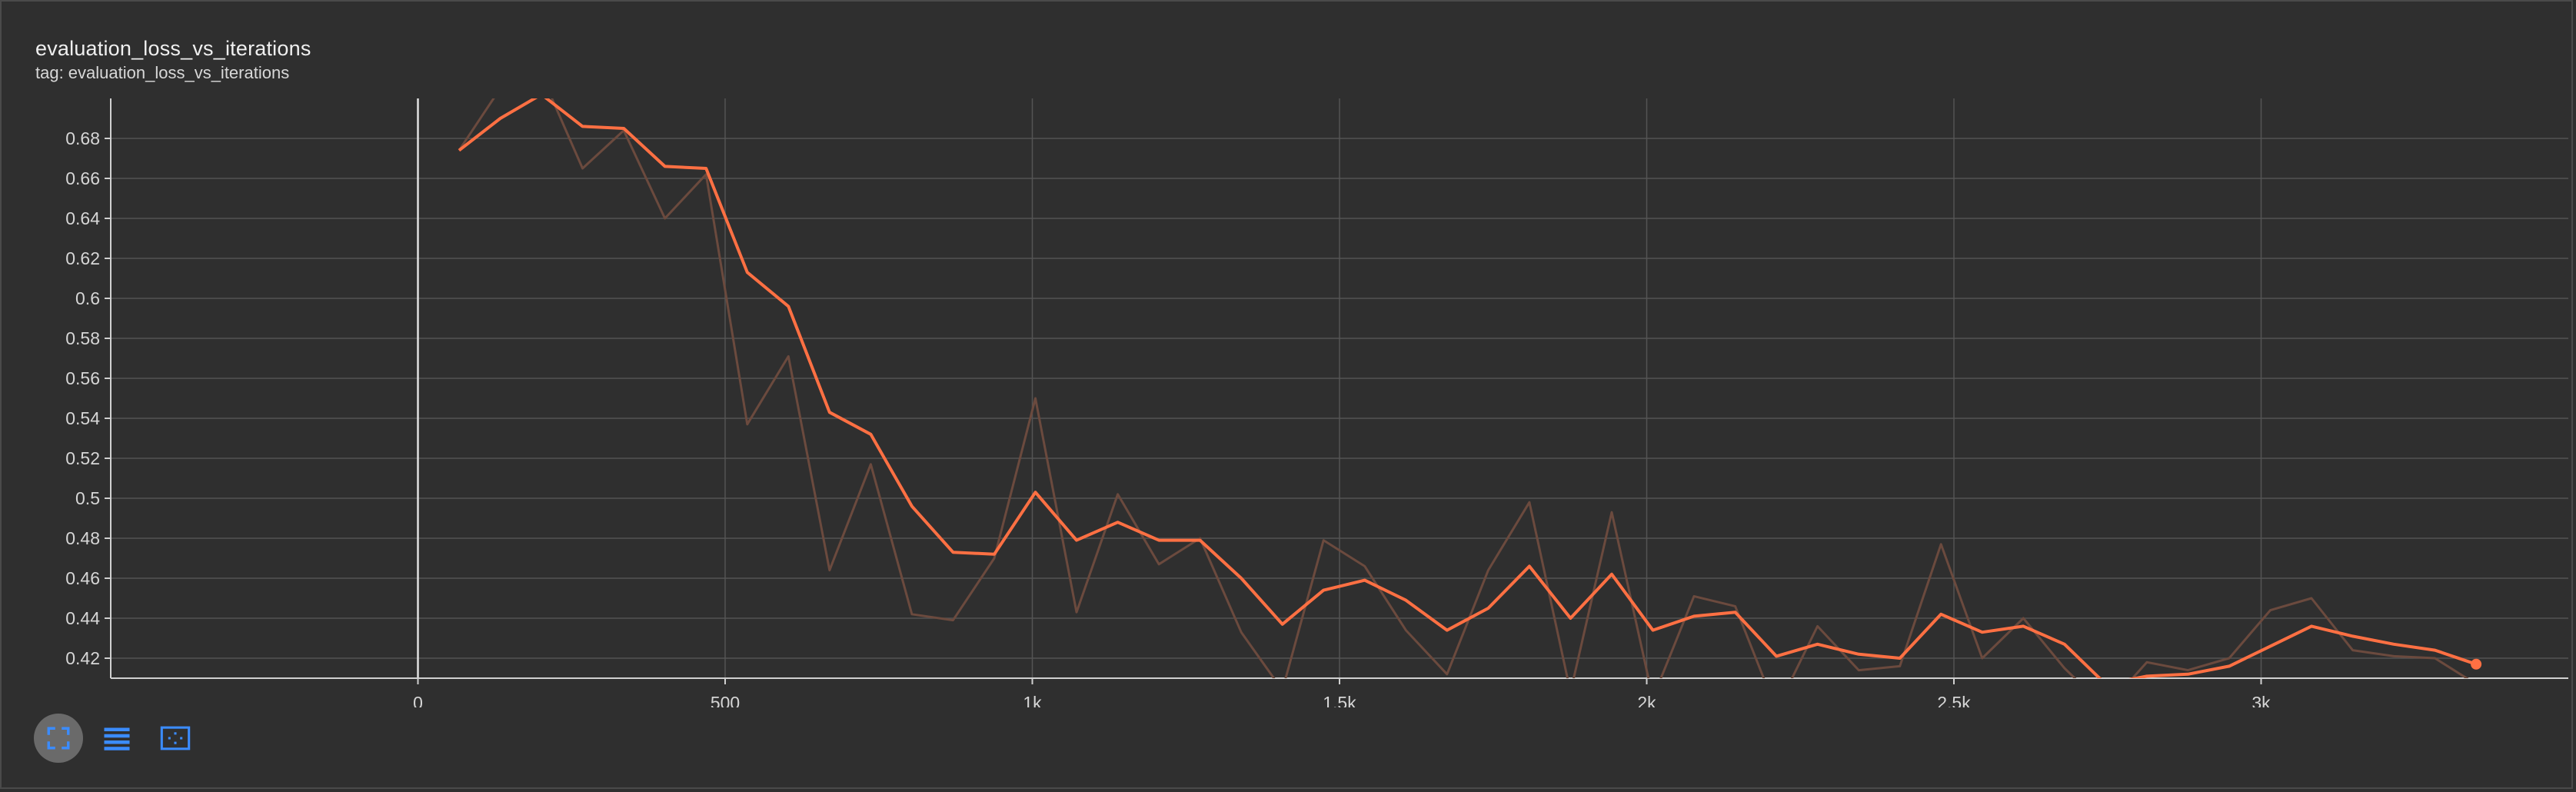 The height and width of the screenshot is (792, 2576). I want to click on y-tick-label: 0.6, so click(87, 298).